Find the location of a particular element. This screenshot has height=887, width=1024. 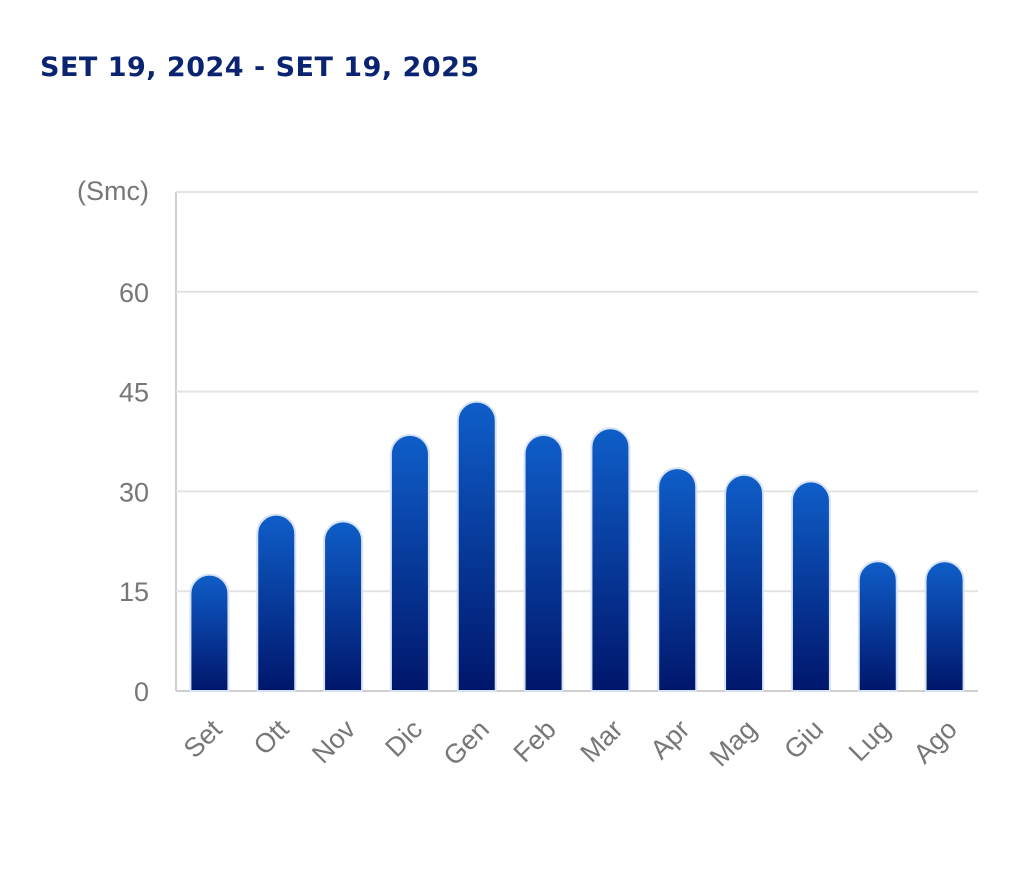

x-tick-label: Set is located at coordinates (203, 739).